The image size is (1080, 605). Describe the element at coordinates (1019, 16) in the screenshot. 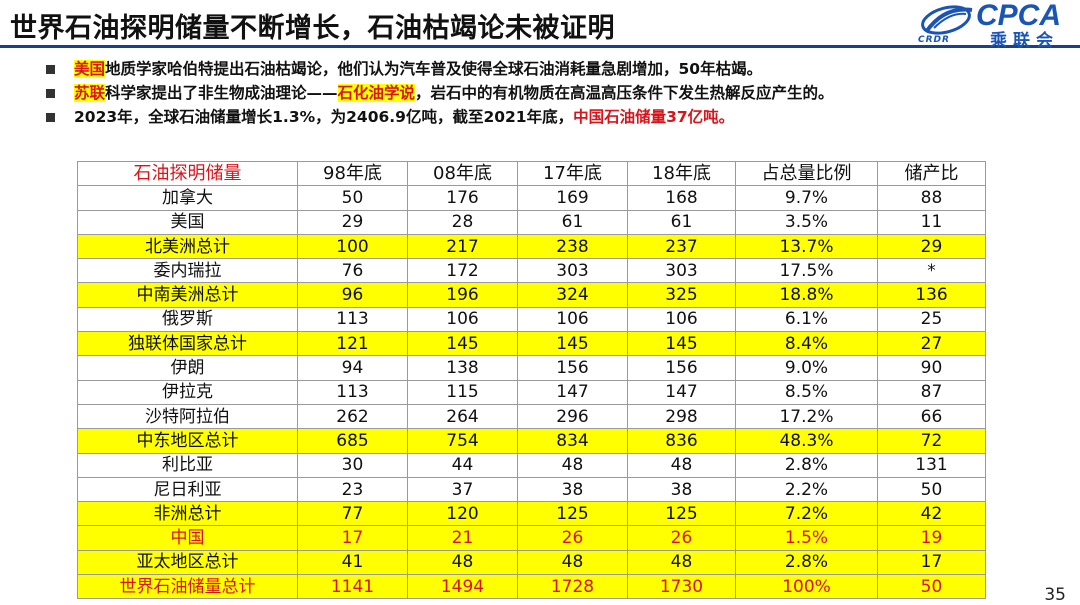

I see `logo-text: CPCA` at that location.